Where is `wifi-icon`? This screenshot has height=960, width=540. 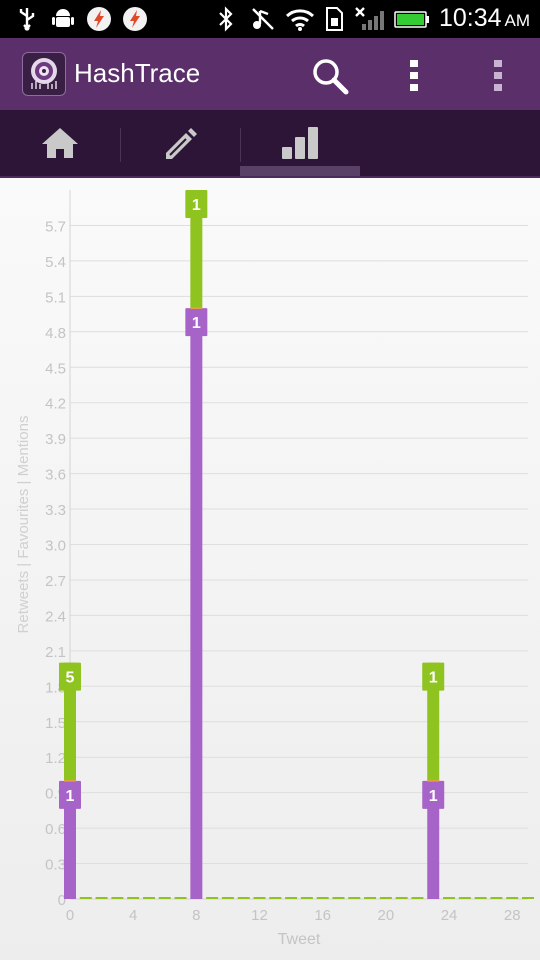 wifi-icon is located at coordinates (300, 19).